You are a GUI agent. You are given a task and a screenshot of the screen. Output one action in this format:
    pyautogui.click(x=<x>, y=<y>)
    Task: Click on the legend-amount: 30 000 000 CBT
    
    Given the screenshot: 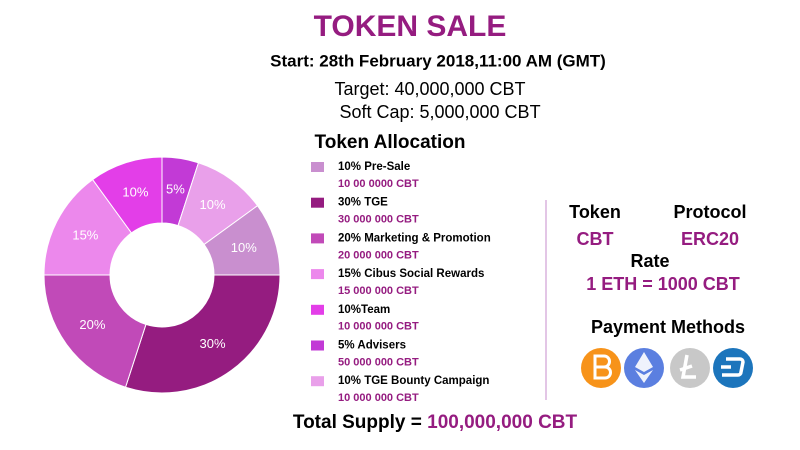 What is the action you would take?
    pyautogui.click(x=378, y=220)
    